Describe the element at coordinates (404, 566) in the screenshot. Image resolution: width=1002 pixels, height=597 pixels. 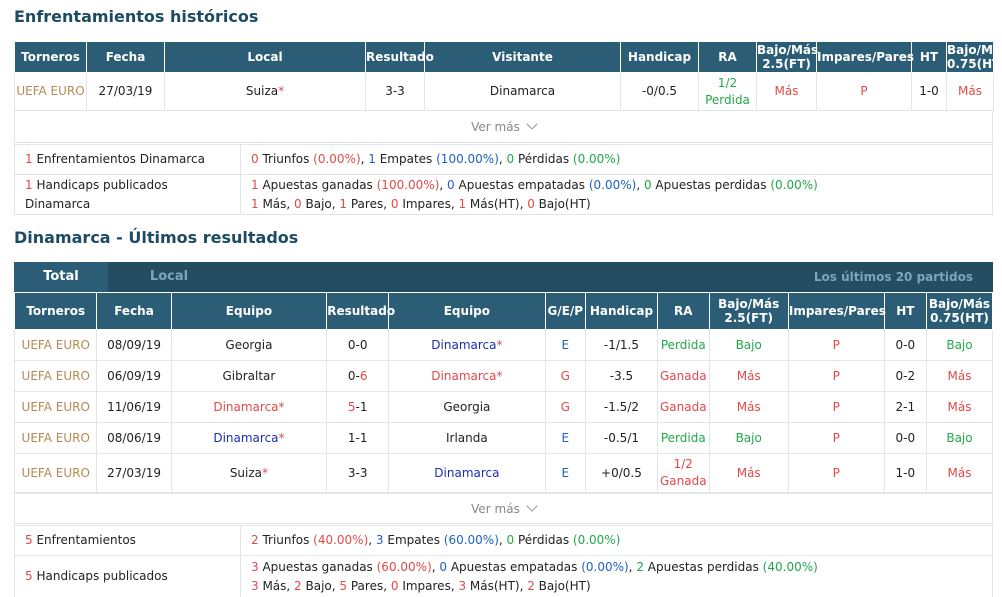
I see `won-pct: (60.00%)` at that location.